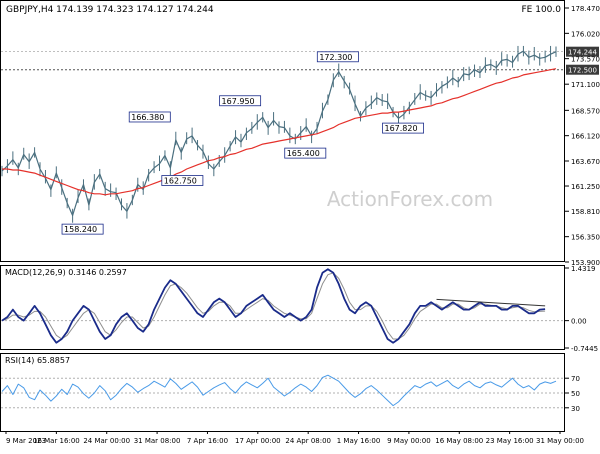 The height and width of the screenshot is (454, 600). I want to click on annotation-text: 167.950, so click(238, 101).